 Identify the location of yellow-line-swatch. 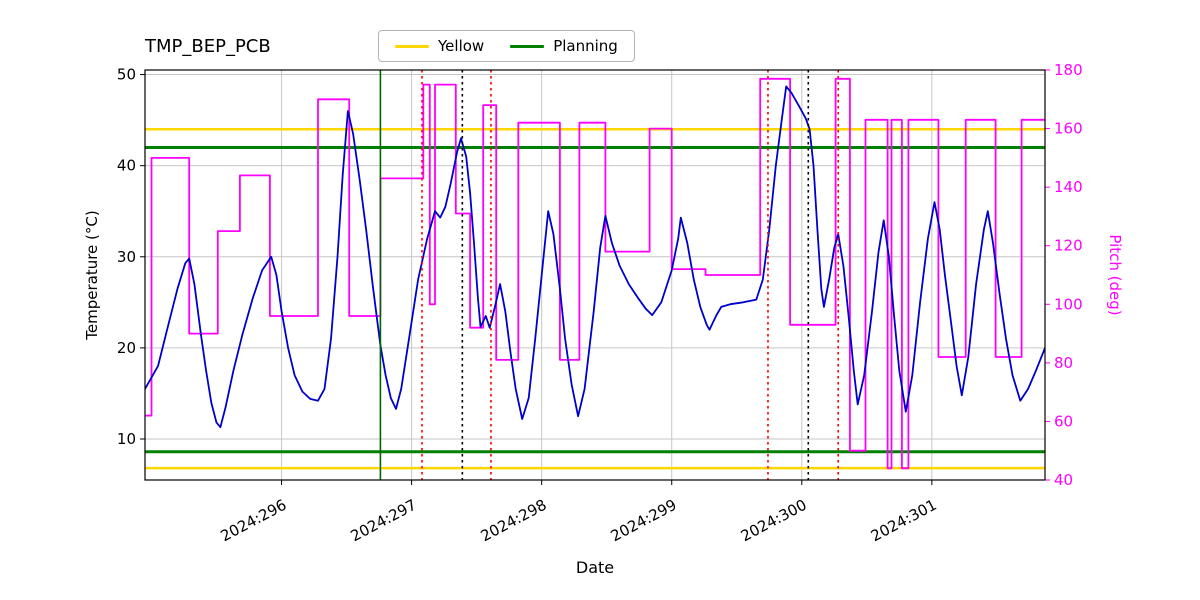
(412, 46).